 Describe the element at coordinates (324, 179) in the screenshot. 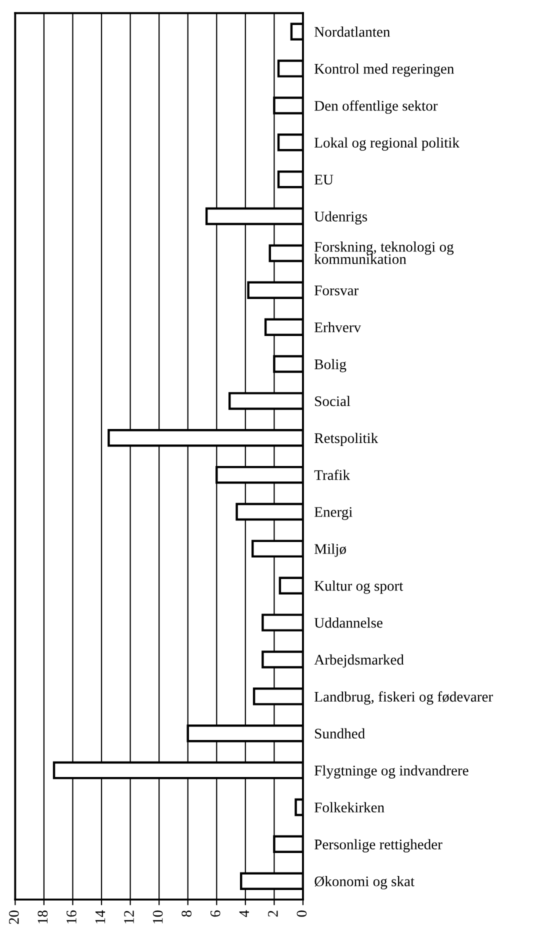

I see `y-tick-label: EU` at that location.